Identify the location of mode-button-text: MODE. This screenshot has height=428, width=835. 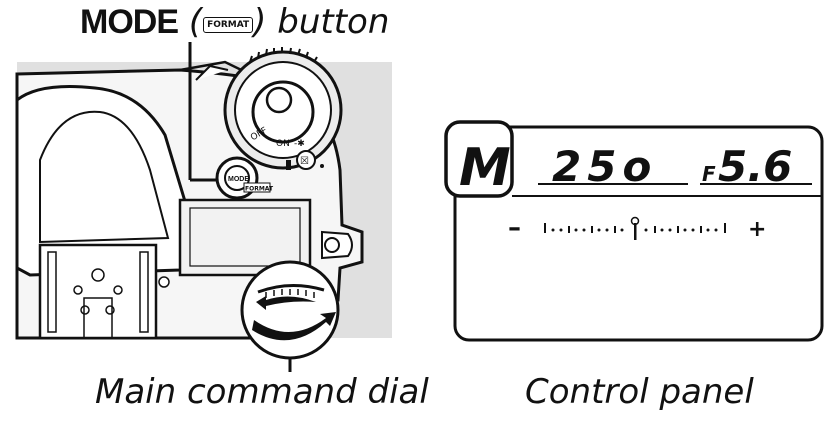
(238, 179).